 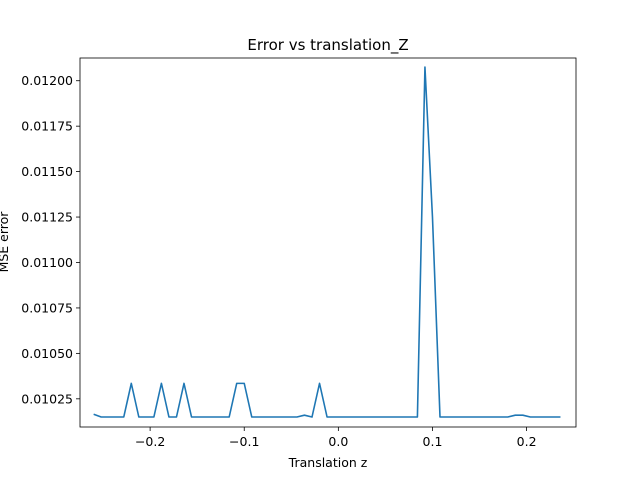 What do you see at coordinates (527, 441) in the screenshot?
I see `x-tick-label: 0.2` at bounding box center [527, 441].